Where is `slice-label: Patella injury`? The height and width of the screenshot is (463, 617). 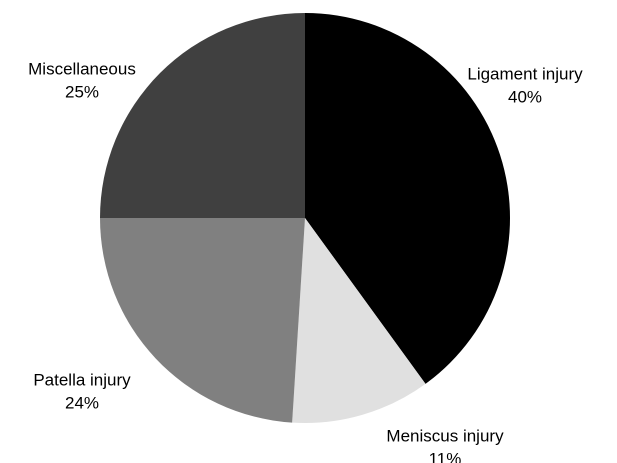 slice-label: Patella injury is located at coordinates (82, 379).